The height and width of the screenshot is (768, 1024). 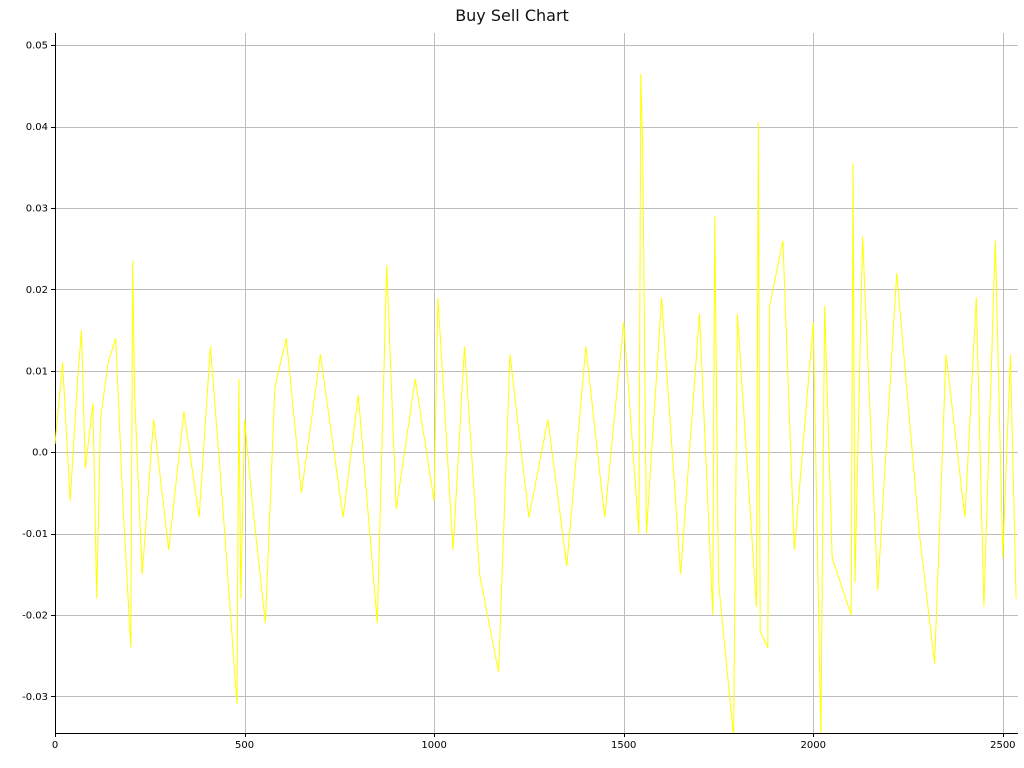 What do you see at coordinates (35, 534) in the screenshot?
I see `y-tick-label: -0.01` at bounding box center [35, 534].